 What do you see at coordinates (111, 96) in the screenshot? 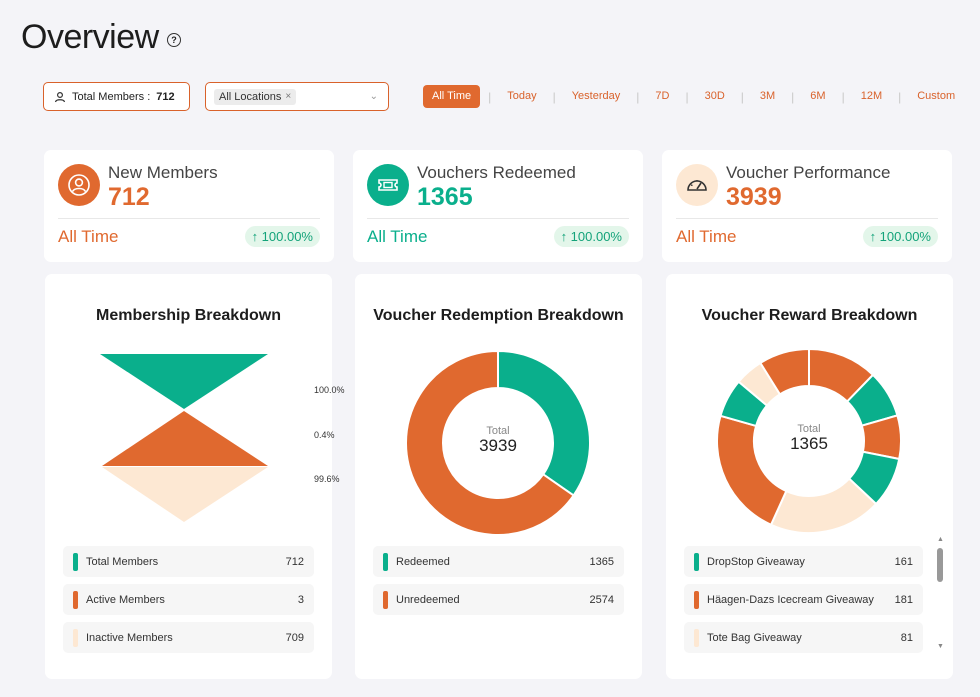
I see `total-members-label: Total Members :` at bounding box center [111, 96].